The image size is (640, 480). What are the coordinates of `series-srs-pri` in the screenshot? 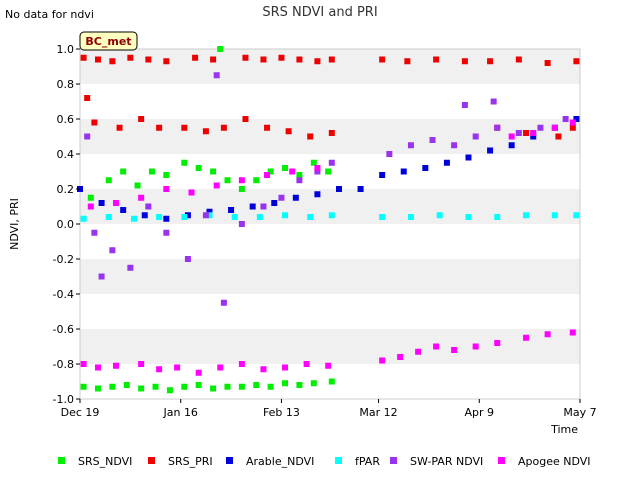 It's located at (330, 97).